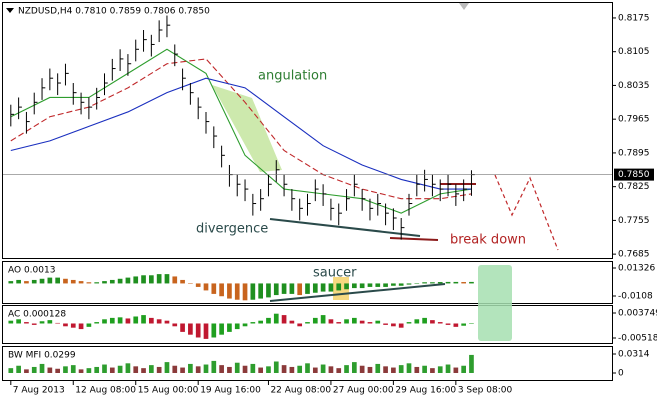 This screenshot has height=400, width=657. What do you see at coordinates (114, 12) in the screenshot?
I see `symbol-header: NZDUSD,H4 0.7810 0.7859 0.7806 0.7850` at bounding box center [114, 12].